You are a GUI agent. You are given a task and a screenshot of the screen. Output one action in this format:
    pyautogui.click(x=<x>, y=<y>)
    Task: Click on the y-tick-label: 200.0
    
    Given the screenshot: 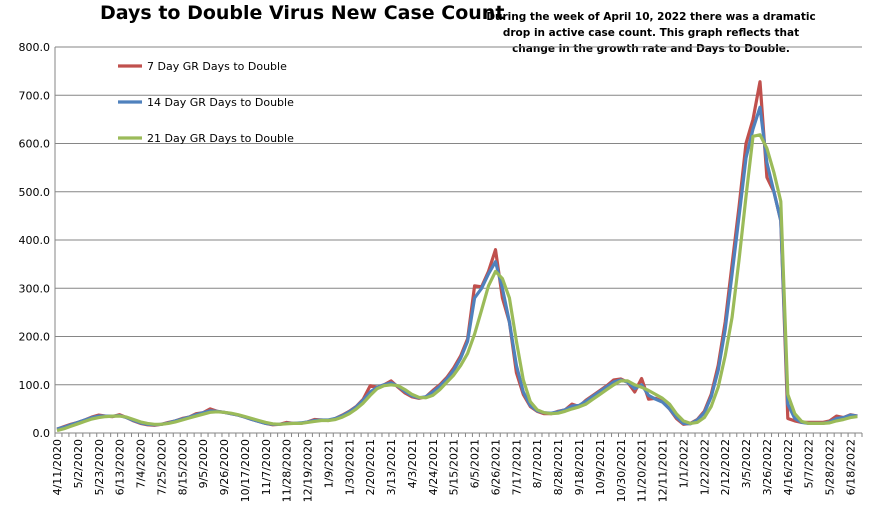 What is the action you would take?
    pyautogui.click(x=35, y=337)
    